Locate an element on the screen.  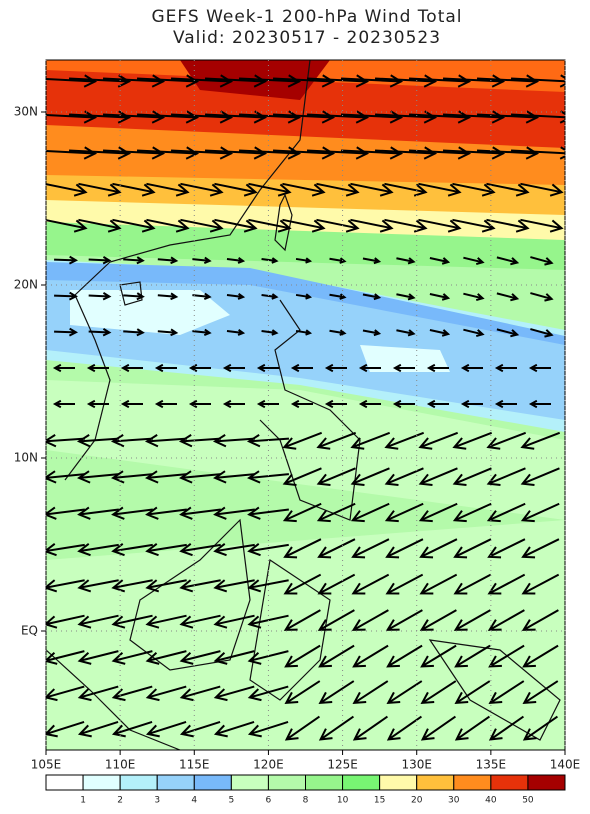
y-tick-label: 30N is located at coordinates (26, 112).